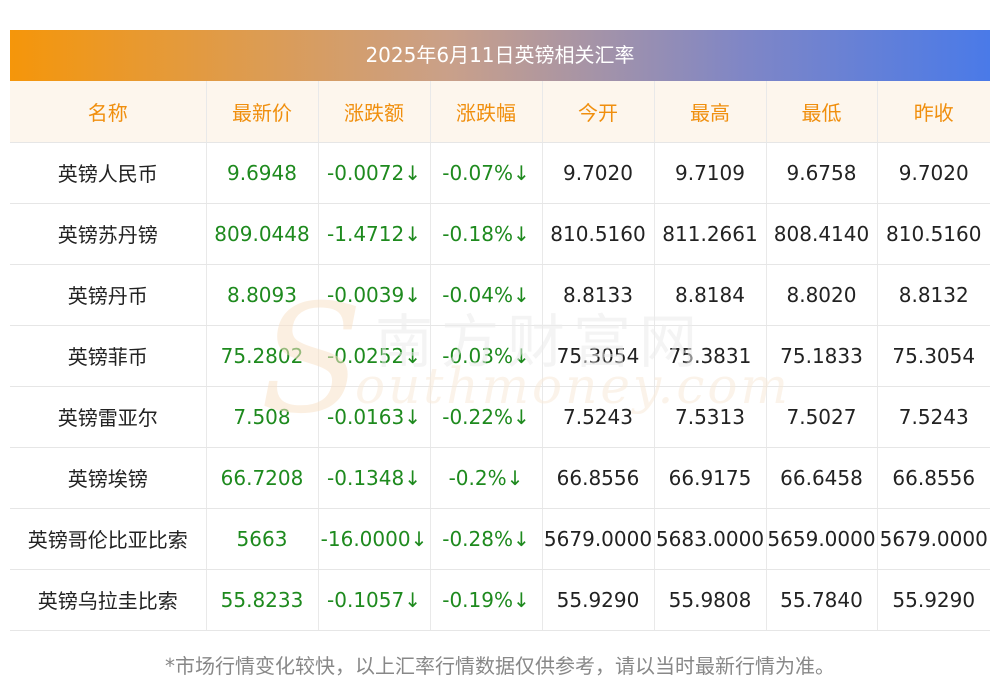 The width and height of the screenshot is (1000, 698). What do you see at coordinates (822, 417) in the screenshot?
I see `cell-low: 7.5027` at bounding box center [822, 417].